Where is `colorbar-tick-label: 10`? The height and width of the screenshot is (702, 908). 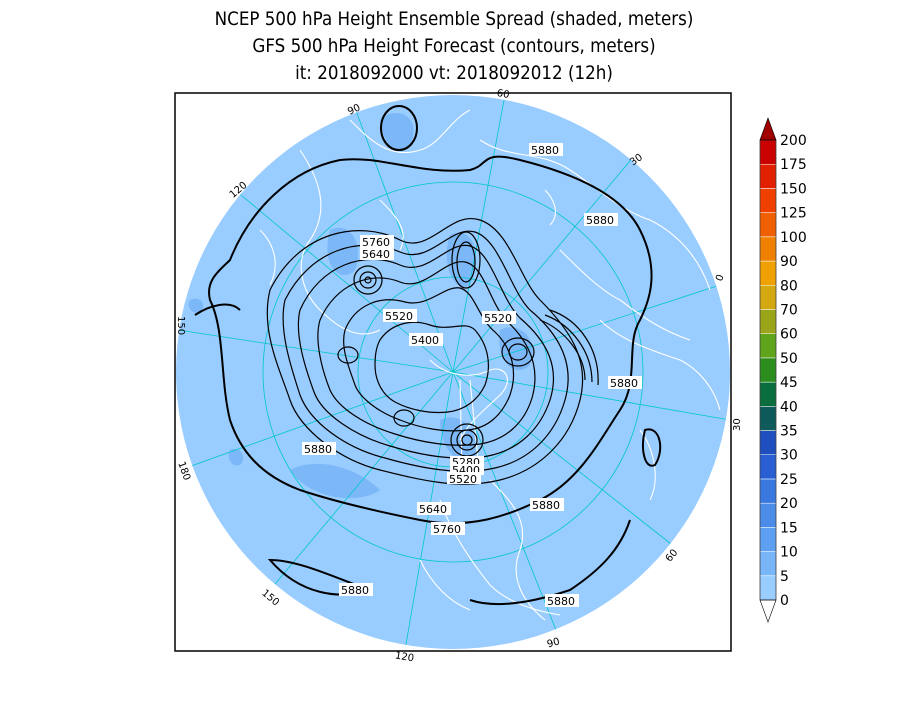
colorbar-tick-label: 10 is located at coordinates (789, 553).